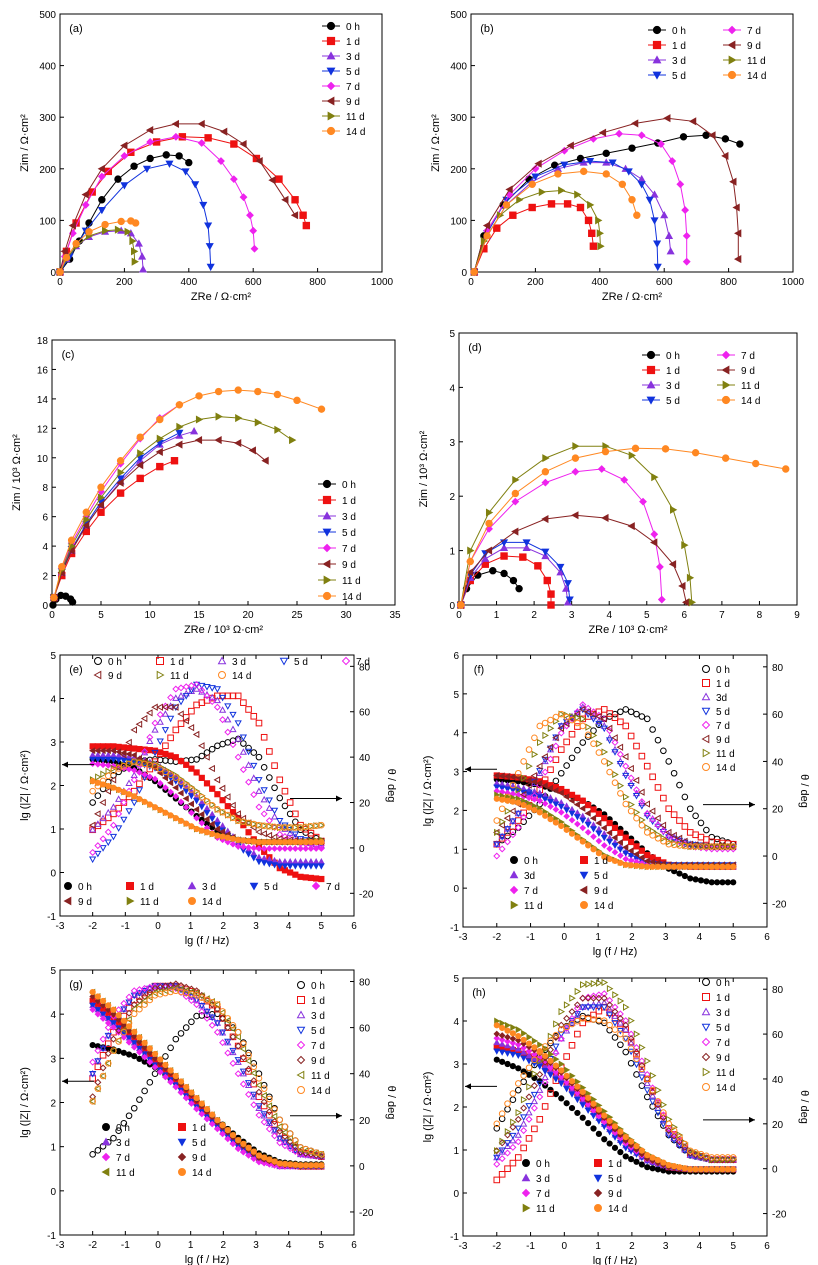 The height and width of the screenshot is (1265, 818). I want to click on y2-tick-label: 20, so click(365, 1121).